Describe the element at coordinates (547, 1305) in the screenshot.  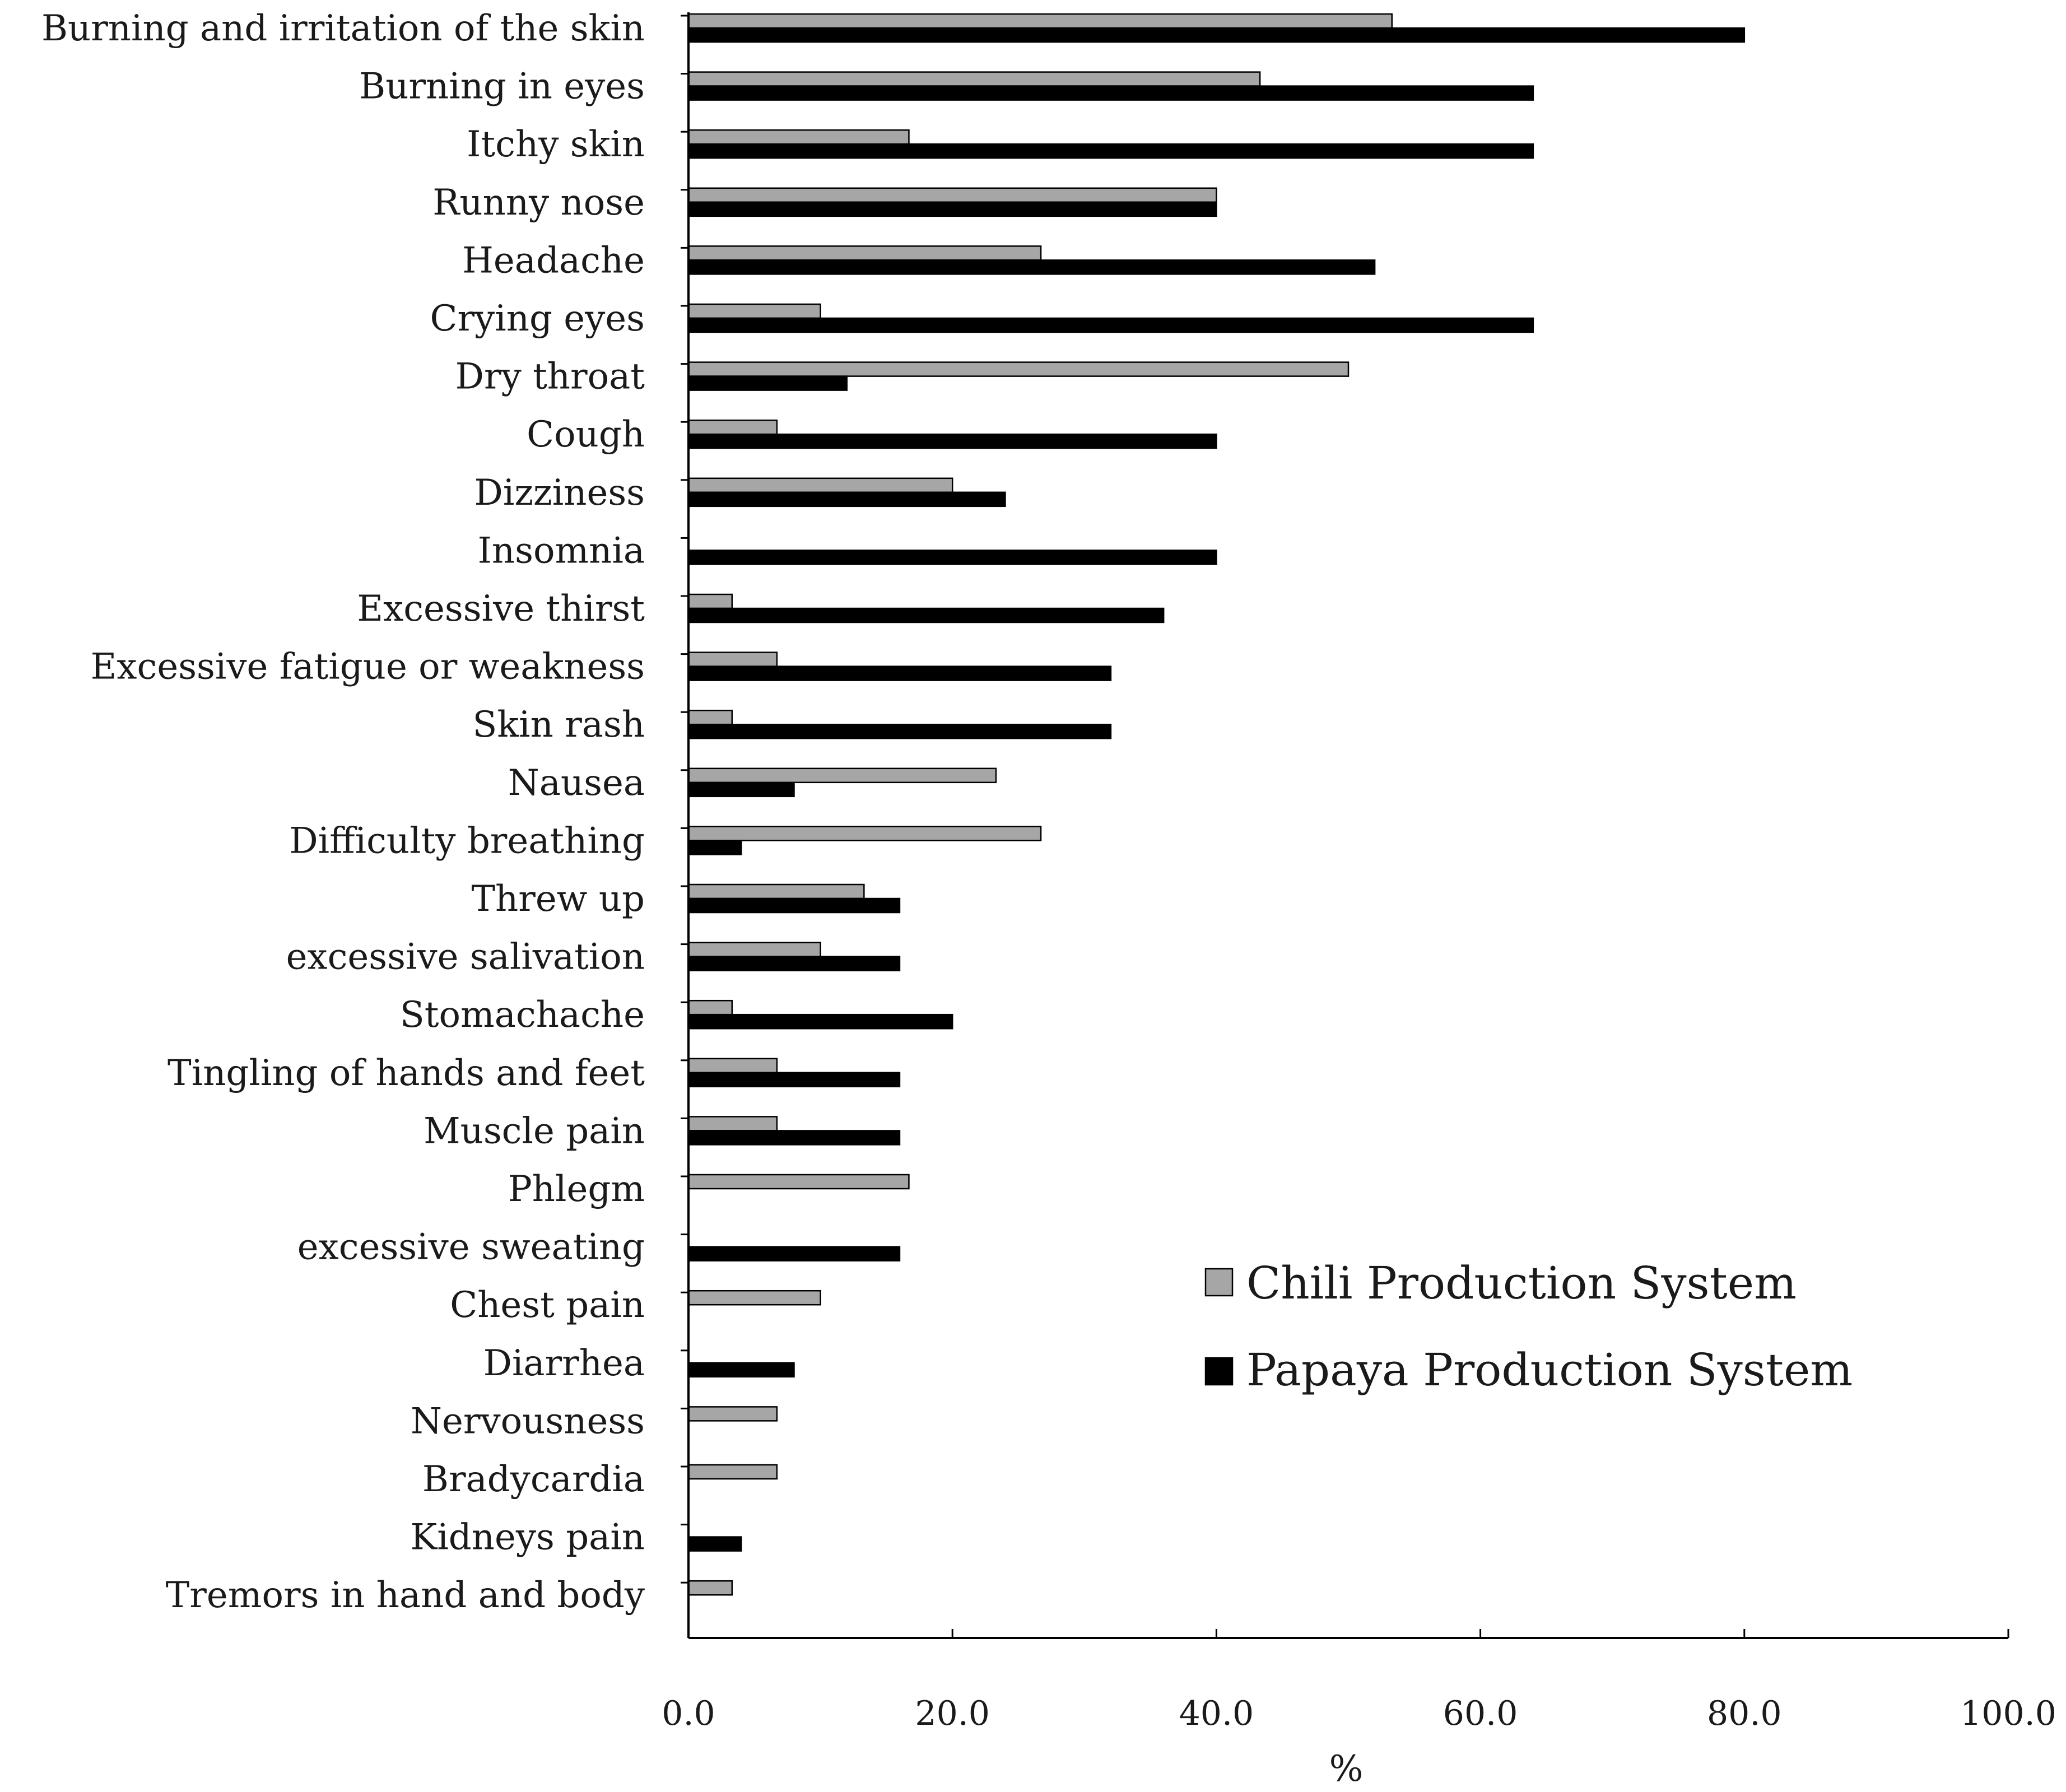
I see `category-label: Chest pain` at that location.